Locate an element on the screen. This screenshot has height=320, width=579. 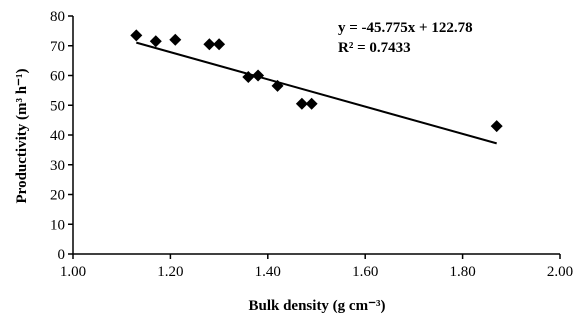
x-tick-label: 1.00 is located at coordinates (73, 272).